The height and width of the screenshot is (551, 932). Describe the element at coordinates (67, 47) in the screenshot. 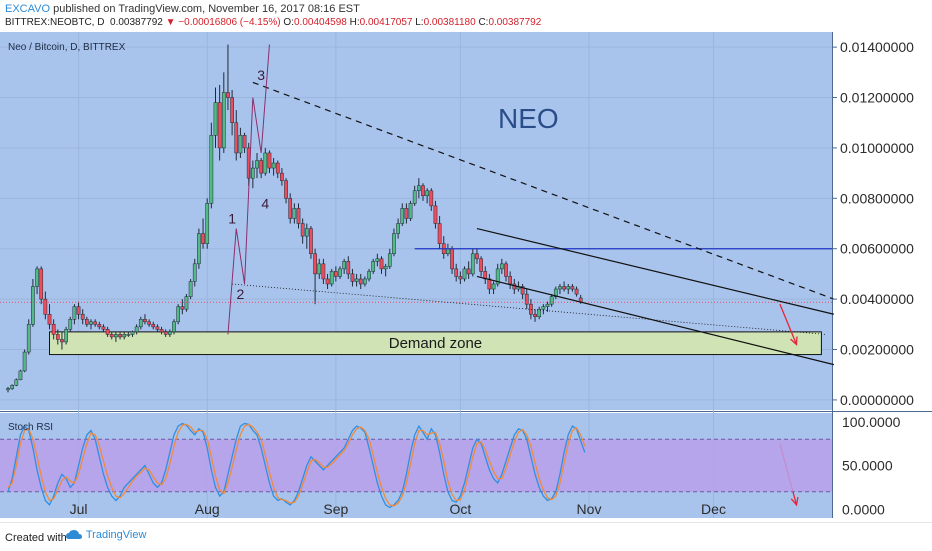

I see `chart-title: Neo / Bitcoin, D, BITTREX` at that location.